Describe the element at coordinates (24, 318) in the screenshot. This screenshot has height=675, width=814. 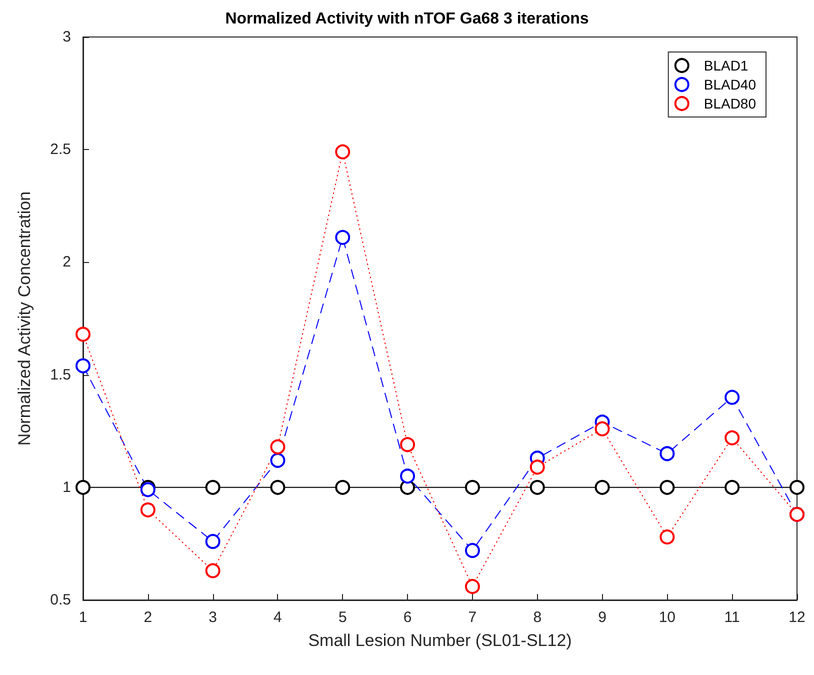
I see `y-axis-title: Normalized Activity Concentration` at that location.